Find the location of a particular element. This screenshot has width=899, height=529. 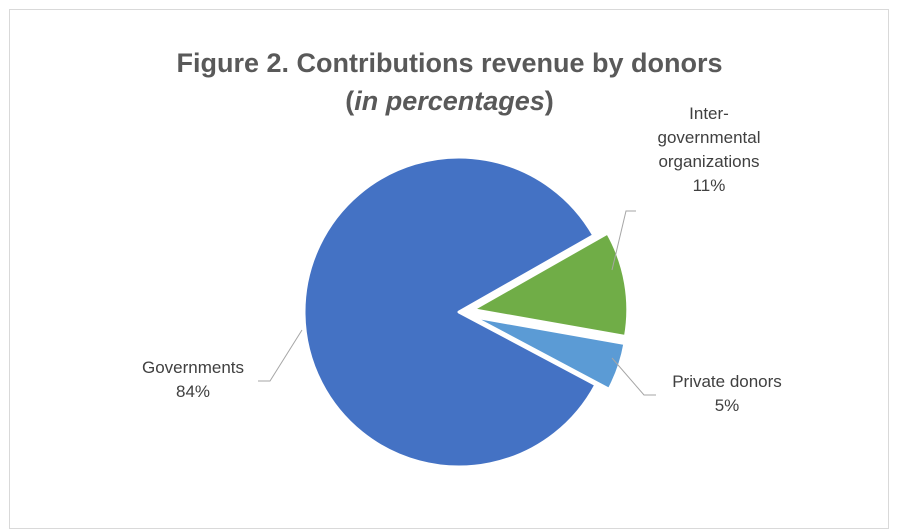

slice-label-1: Inter-governmental organizations 11% is located at coordinates (708, 149).